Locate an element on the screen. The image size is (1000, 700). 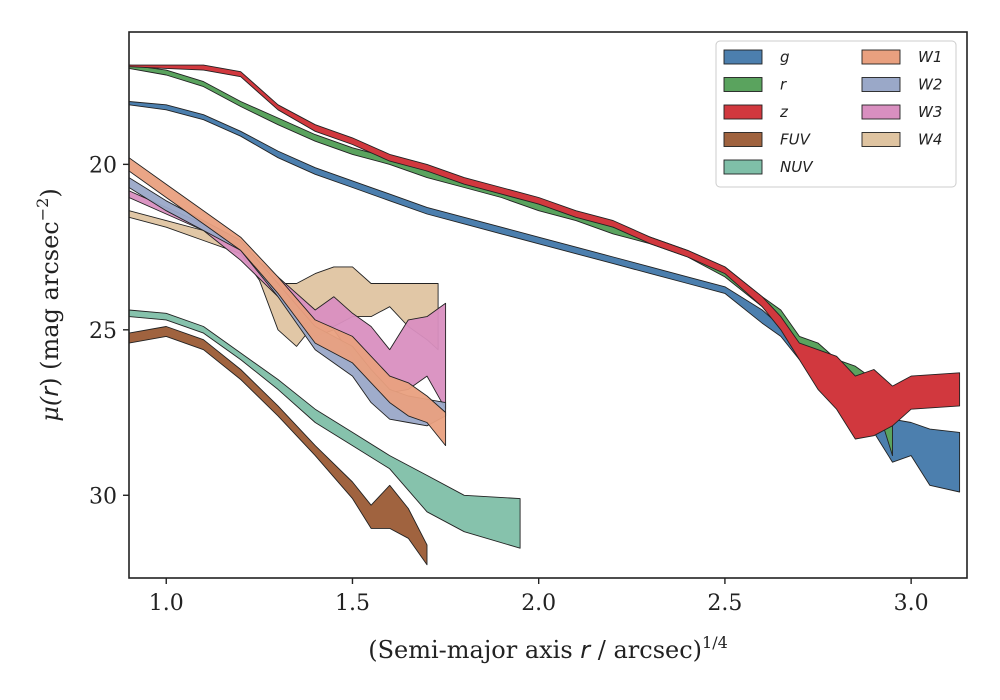
y-axis-title: μ(r) (mag arcsec−2) is located at coordinates (48, 304).